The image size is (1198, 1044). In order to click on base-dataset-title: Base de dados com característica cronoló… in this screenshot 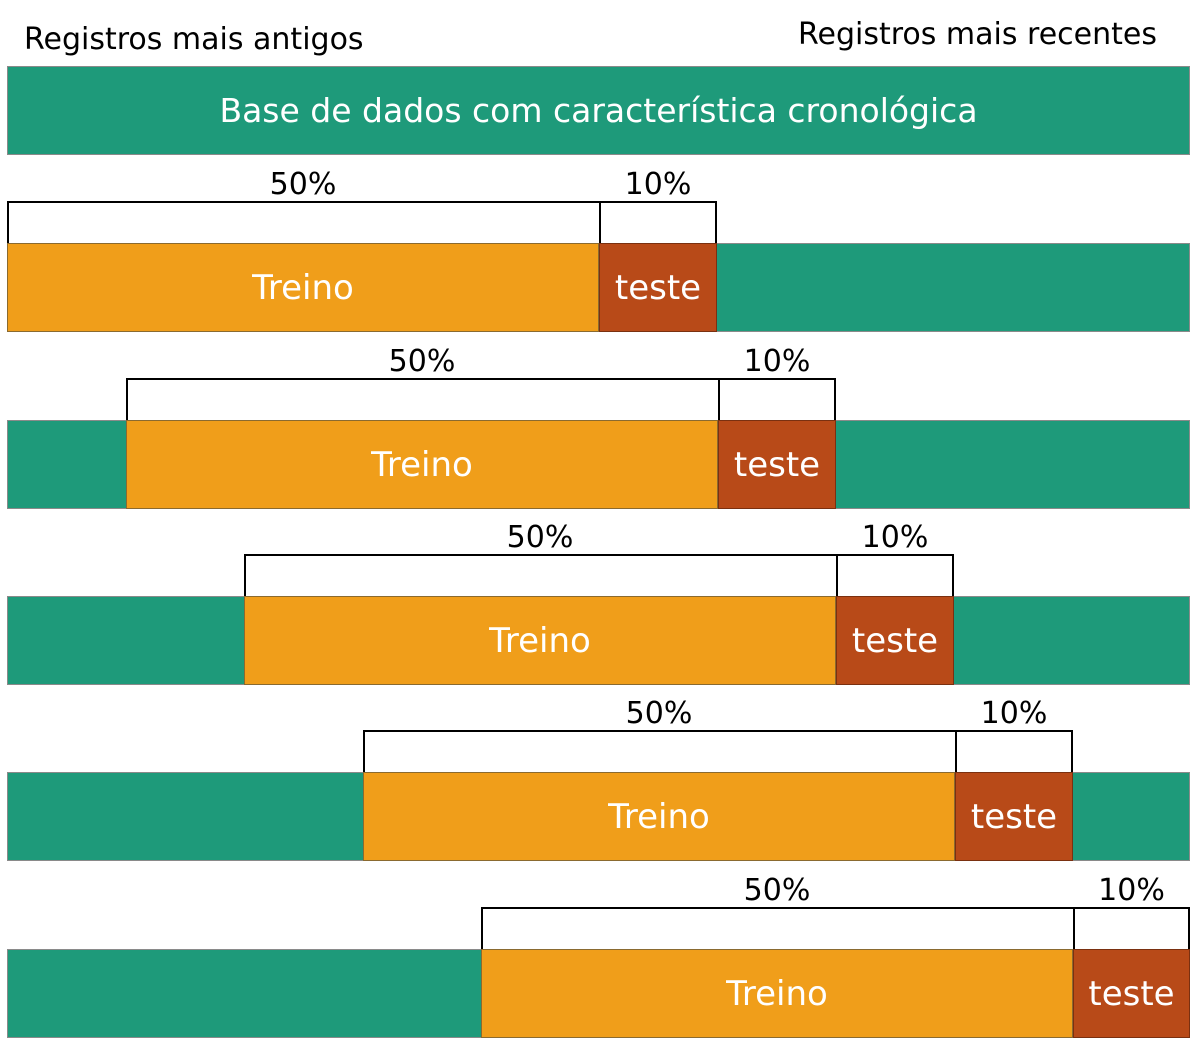, I will do `click(598, 110)`.